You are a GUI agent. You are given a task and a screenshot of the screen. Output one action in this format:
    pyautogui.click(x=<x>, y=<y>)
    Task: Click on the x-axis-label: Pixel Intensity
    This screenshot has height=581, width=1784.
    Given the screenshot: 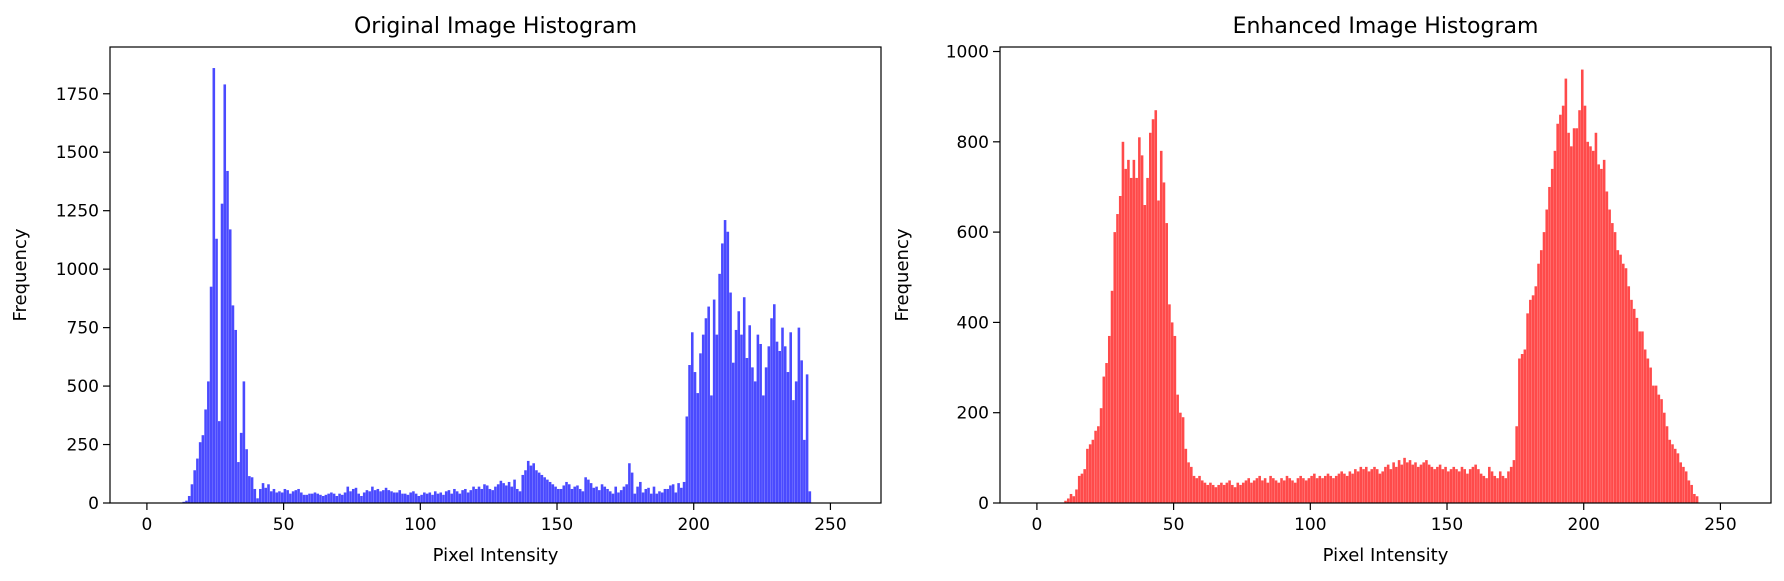 What is the action you would take?
    pyautogui.click(x=1386, y=555)
    